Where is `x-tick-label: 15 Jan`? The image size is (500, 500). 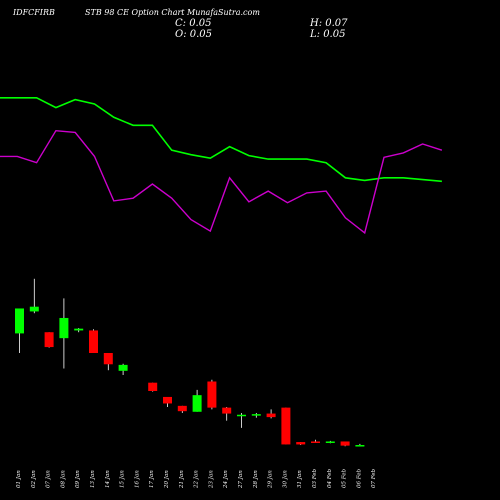 x-tick-label: 15 Jan is located at coordinates (123, 479).